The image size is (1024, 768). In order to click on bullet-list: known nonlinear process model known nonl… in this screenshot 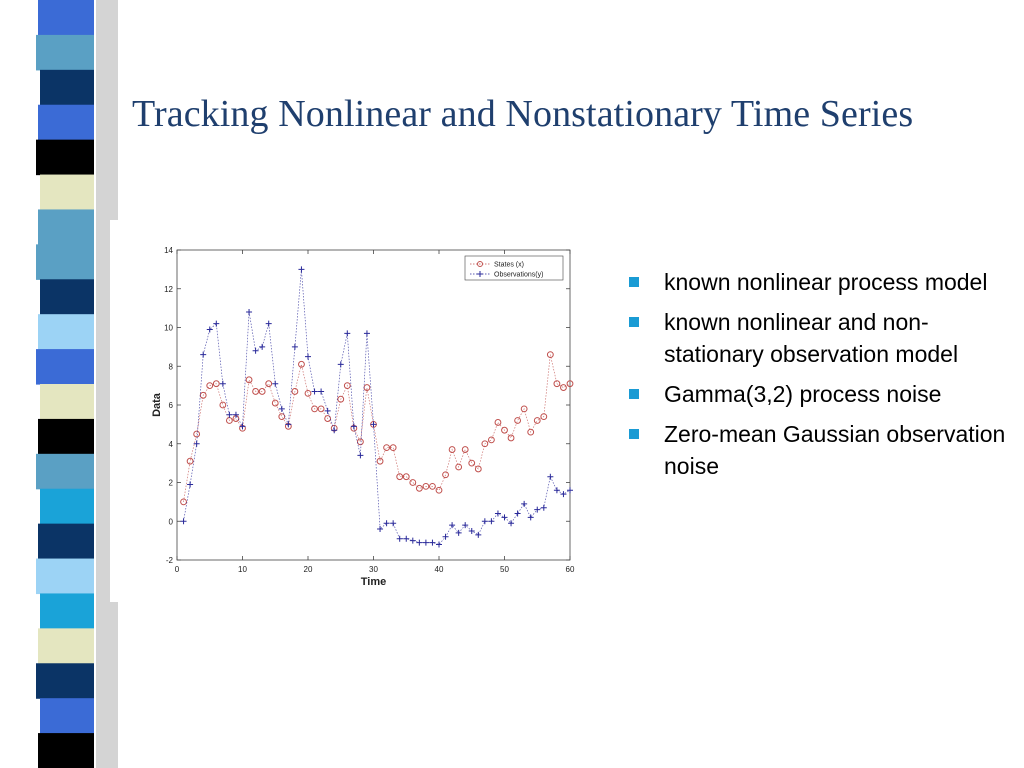, I will do `click(819, 378)`.